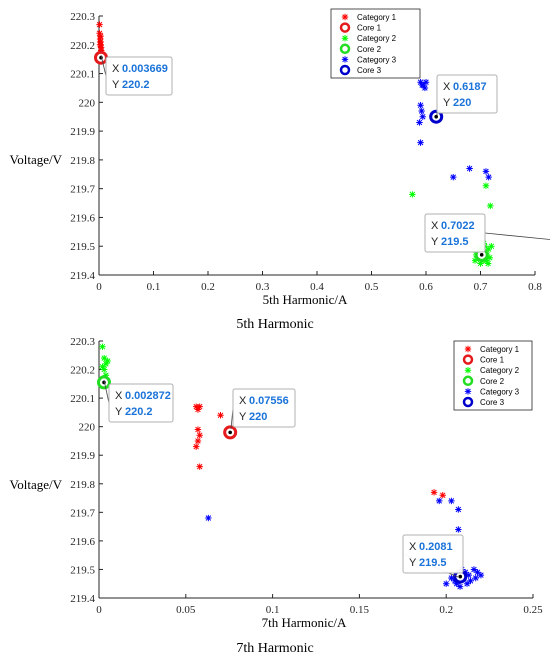  I want to click on data-tip-x-value: 0.003669, so click(145, 69).